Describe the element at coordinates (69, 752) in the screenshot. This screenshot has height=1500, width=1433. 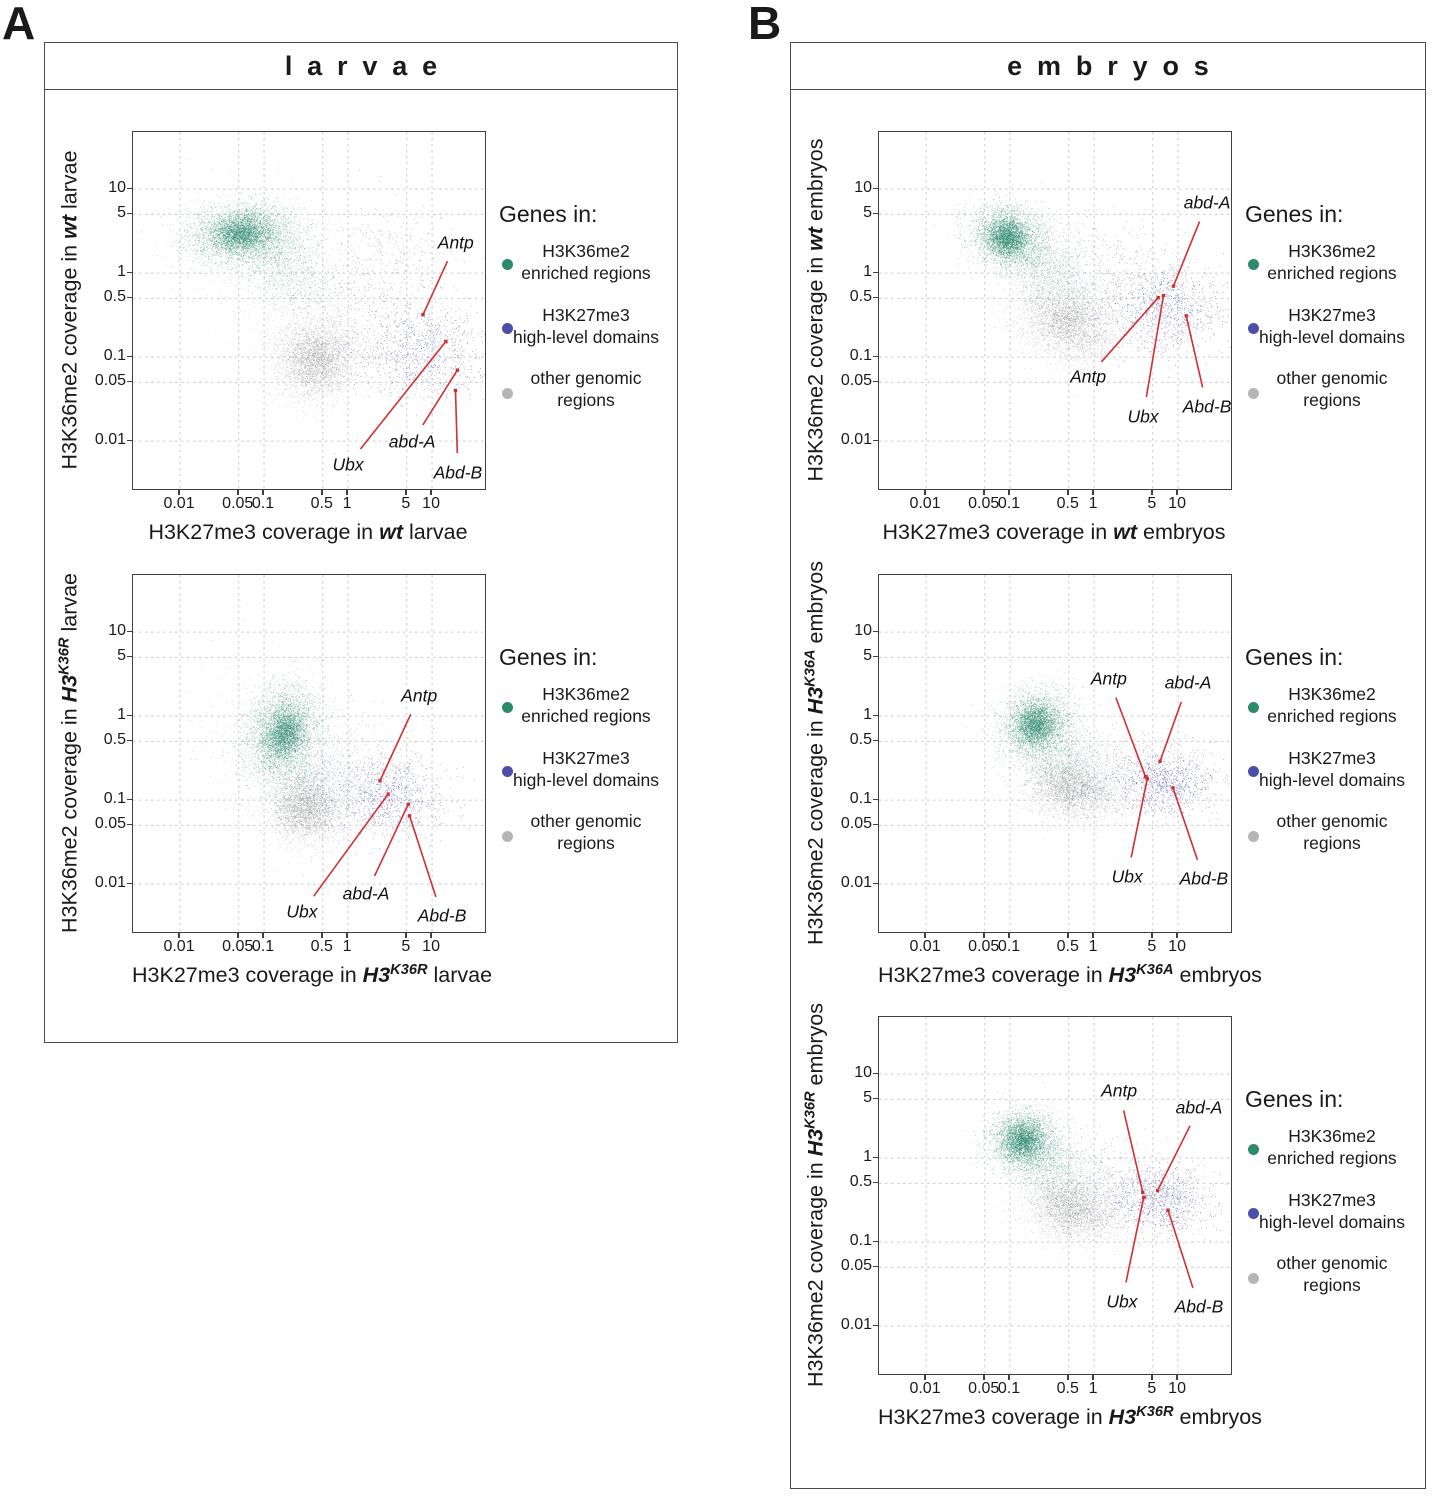
I see `y-axis-title: H3K36me2 coverage in H3K36R larvae` at that location.